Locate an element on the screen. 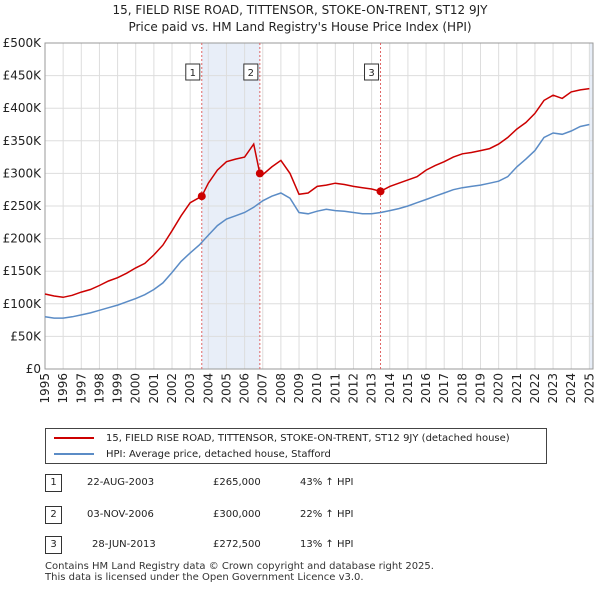 This screenshot has width=600, height=590. y-tick-label: £0 is located at coordinates (33, 369).